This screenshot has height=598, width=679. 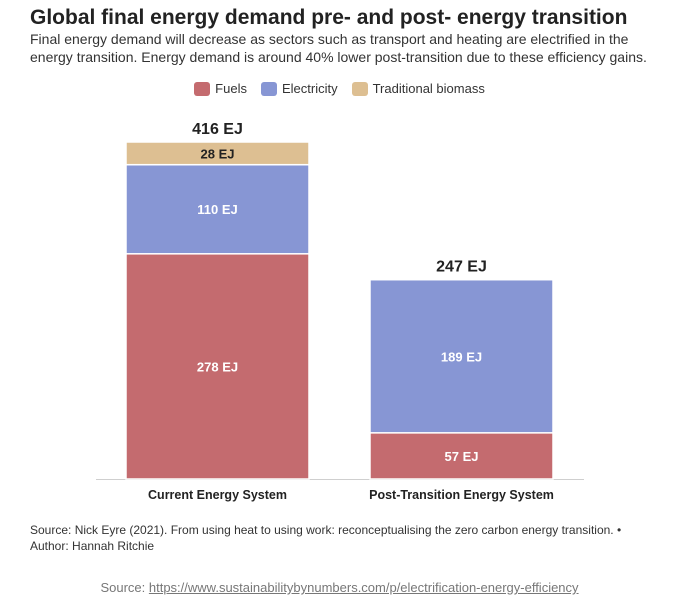 I want to click on bar-current-electricity, so click(x=217, y=209).